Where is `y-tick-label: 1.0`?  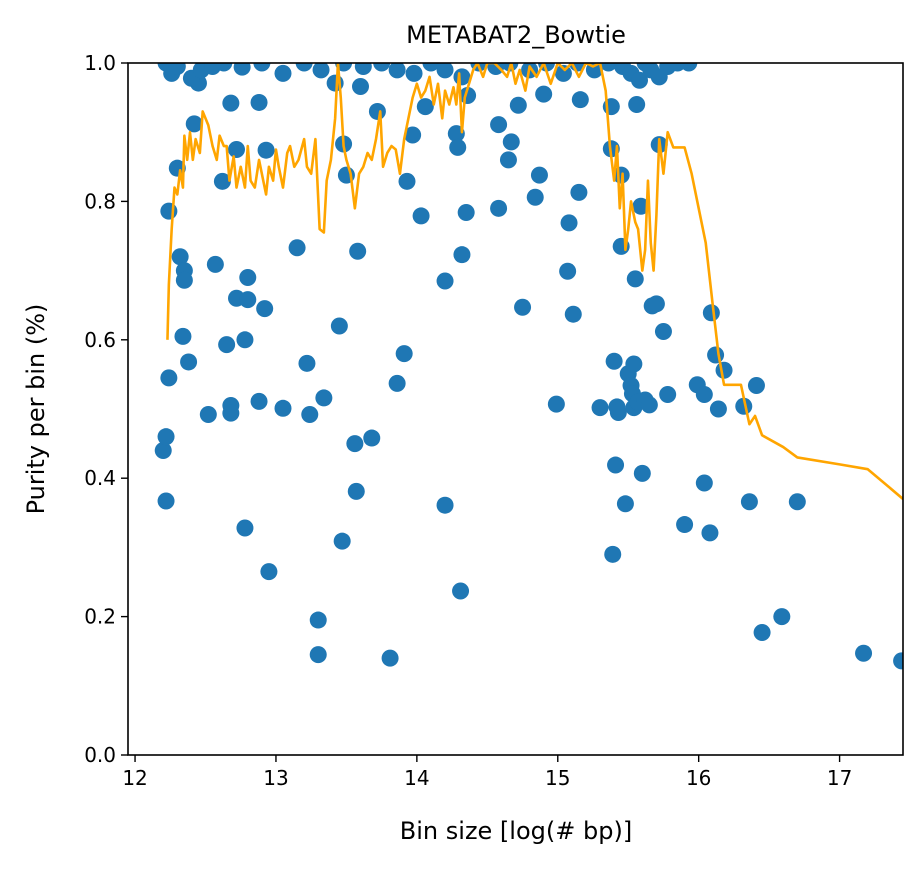
y-tick-label: 1.0 is located at coordinates (100, 63).